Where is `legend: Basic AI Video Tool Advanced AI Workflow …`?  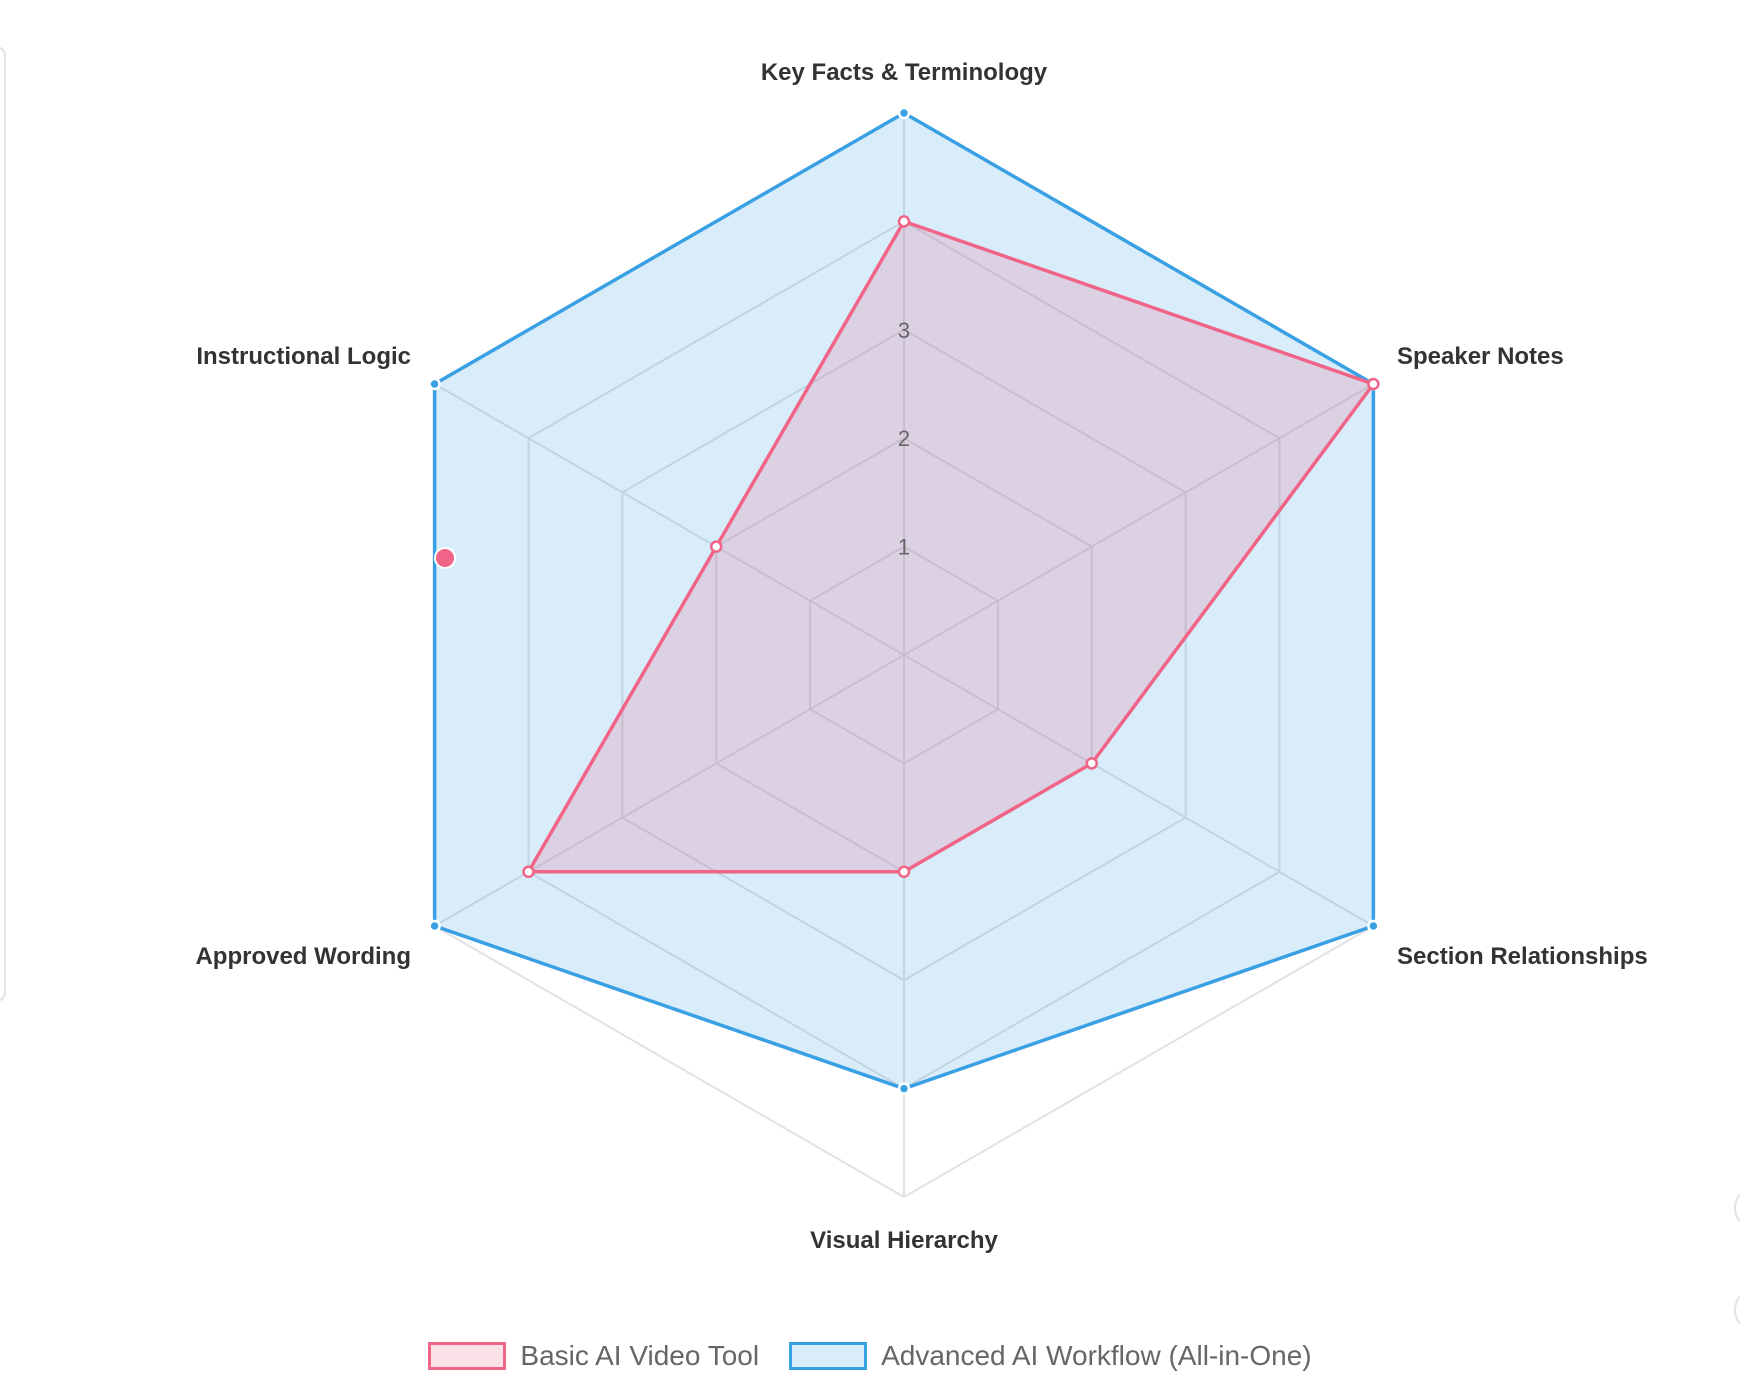 legend: Basic AI Video Tool Advanced AI Workflow … is located at coordinates (870, 1356).